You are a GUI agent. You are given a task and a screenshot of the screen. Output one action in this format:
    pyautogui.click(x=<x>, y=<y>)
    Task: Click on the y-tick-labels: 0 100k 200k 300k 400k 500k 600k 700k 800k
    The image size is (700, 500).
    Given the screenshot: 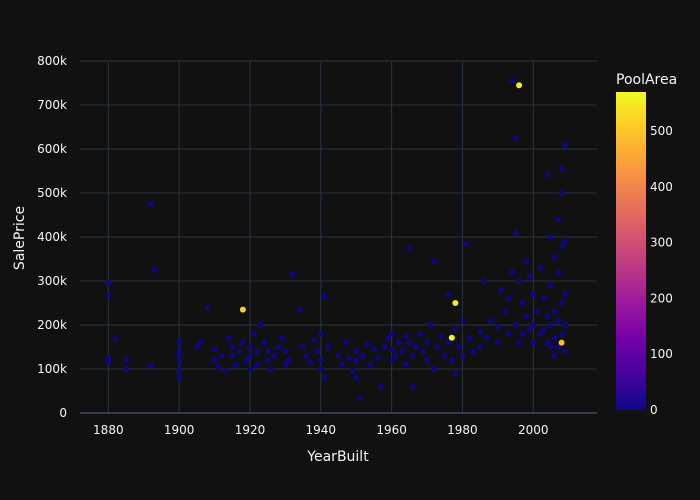 What is the action you would take?
    pyautogui.click(x=52, y=237)
    